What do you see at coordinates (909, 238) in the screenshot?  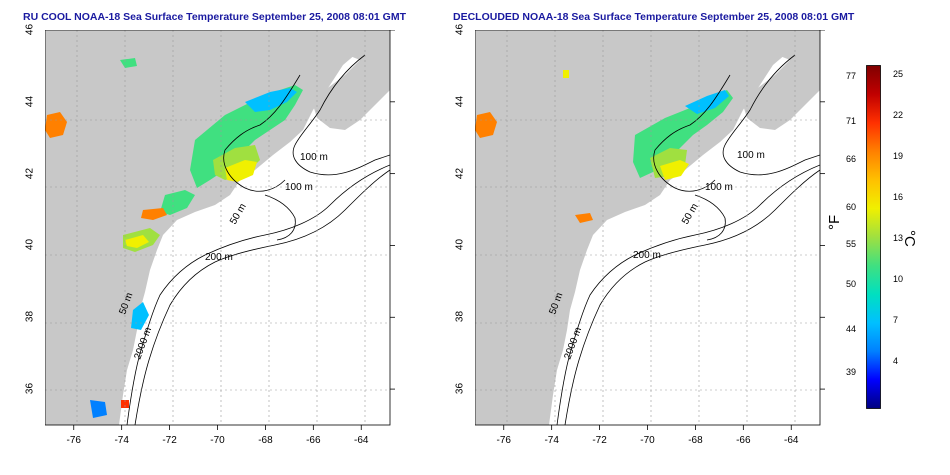 I see `unit-celsius-label: °C` at bounding box center [909, 238].